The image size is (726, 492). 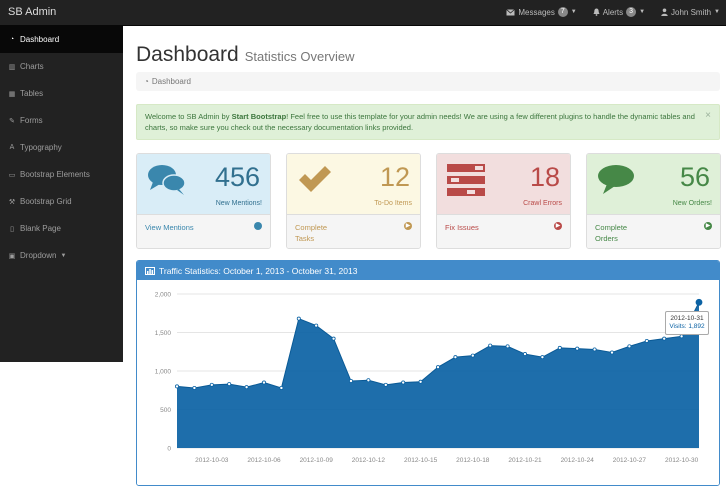 What do you see at coordinates (692, 203) in the screenshot?
I see `orders-label: New Orders!` at bounding box center [692, 203].